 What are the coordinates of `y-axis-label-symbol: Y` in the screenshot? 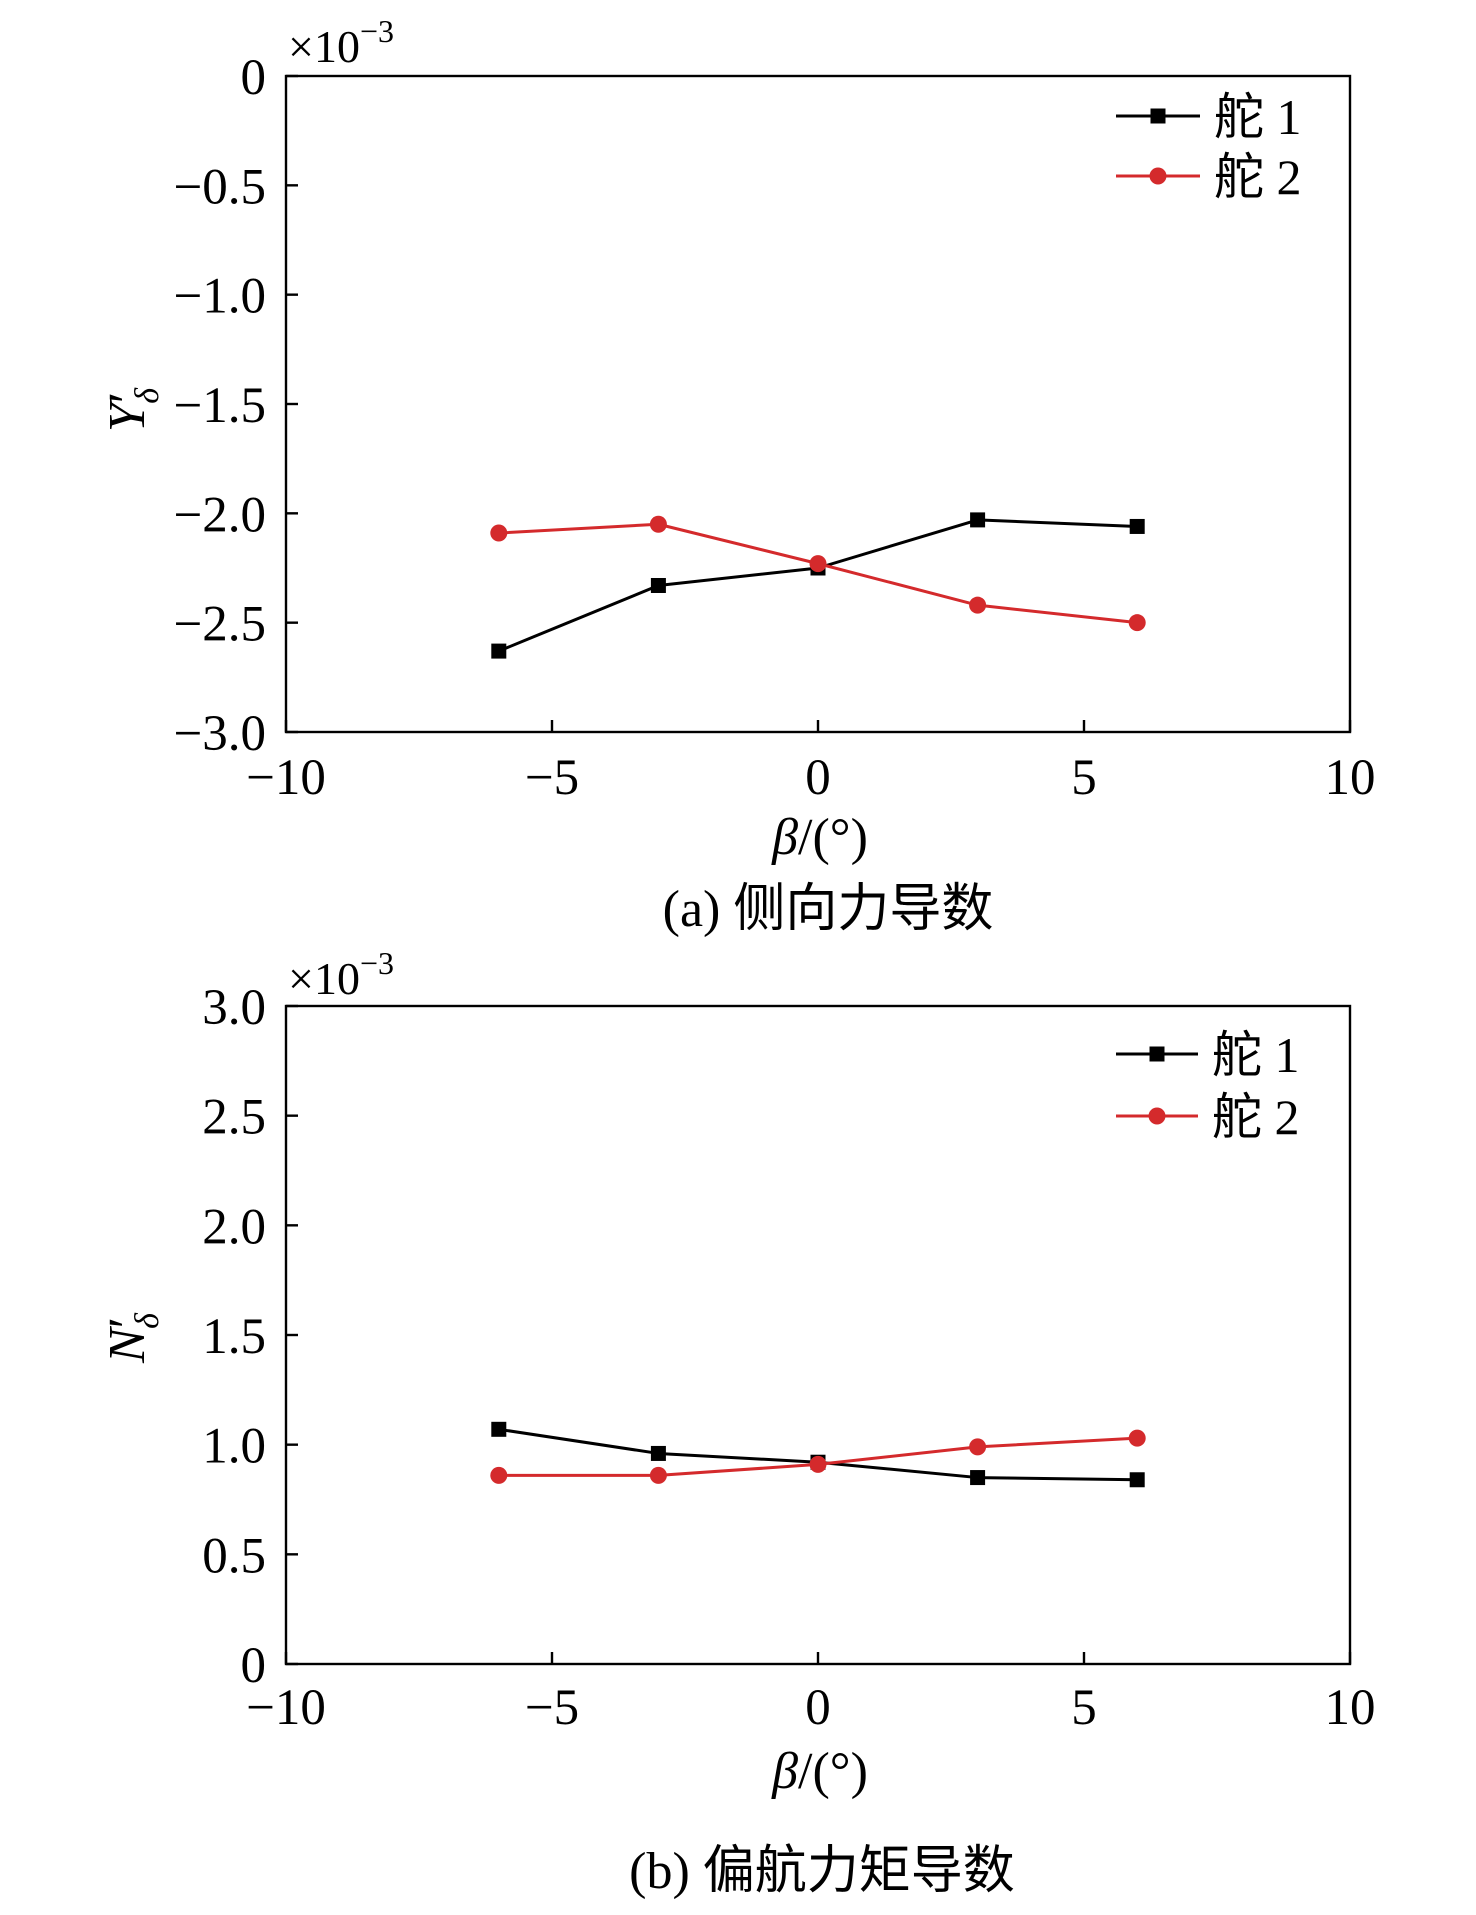 It's located at (127, 415).